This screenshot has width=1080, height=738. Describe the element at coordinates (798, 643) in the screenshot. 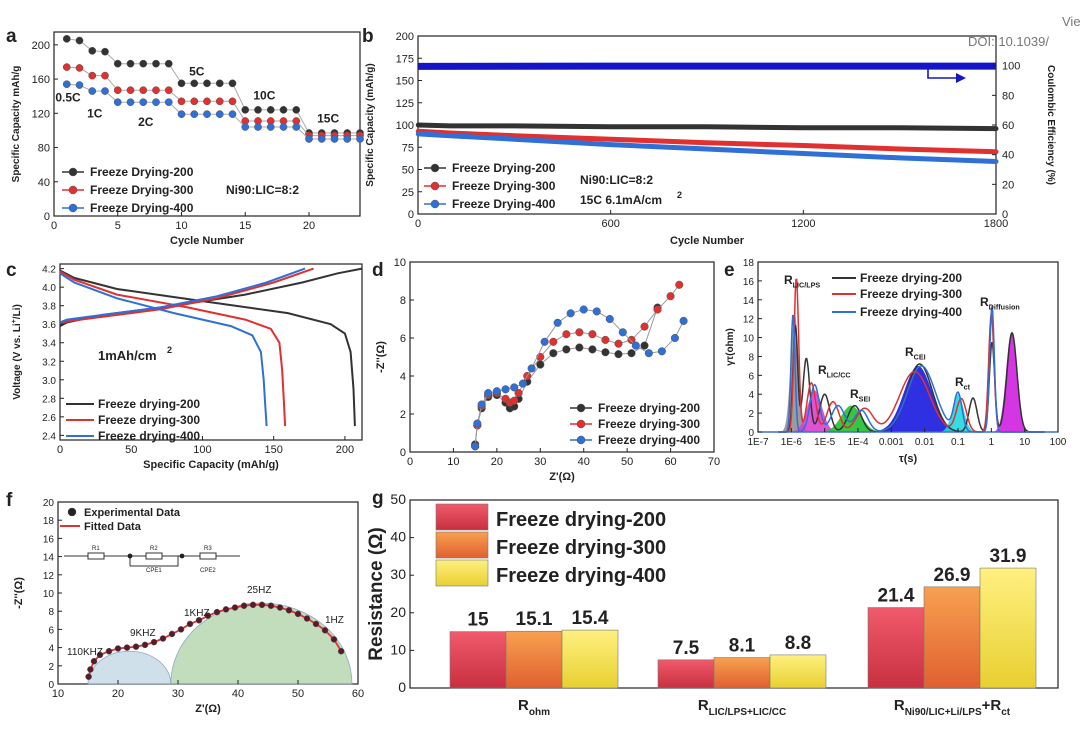

I see `panel-g-bar-label: 8.8` at that location.